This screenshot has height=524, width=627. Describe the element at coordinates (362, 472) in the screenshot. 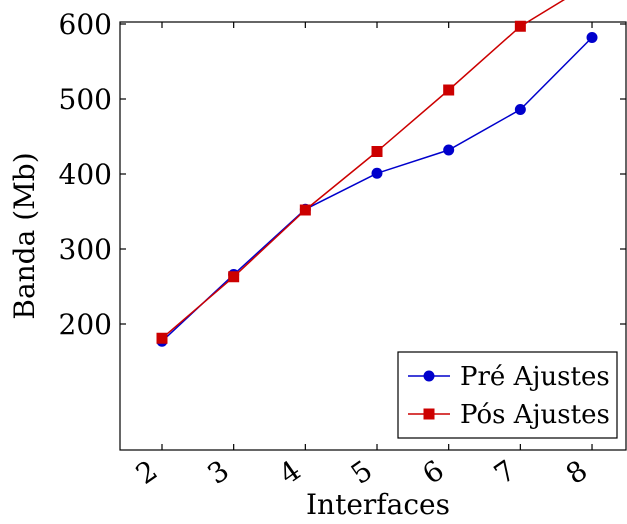

I see `x-tick-label: 5` at that location.